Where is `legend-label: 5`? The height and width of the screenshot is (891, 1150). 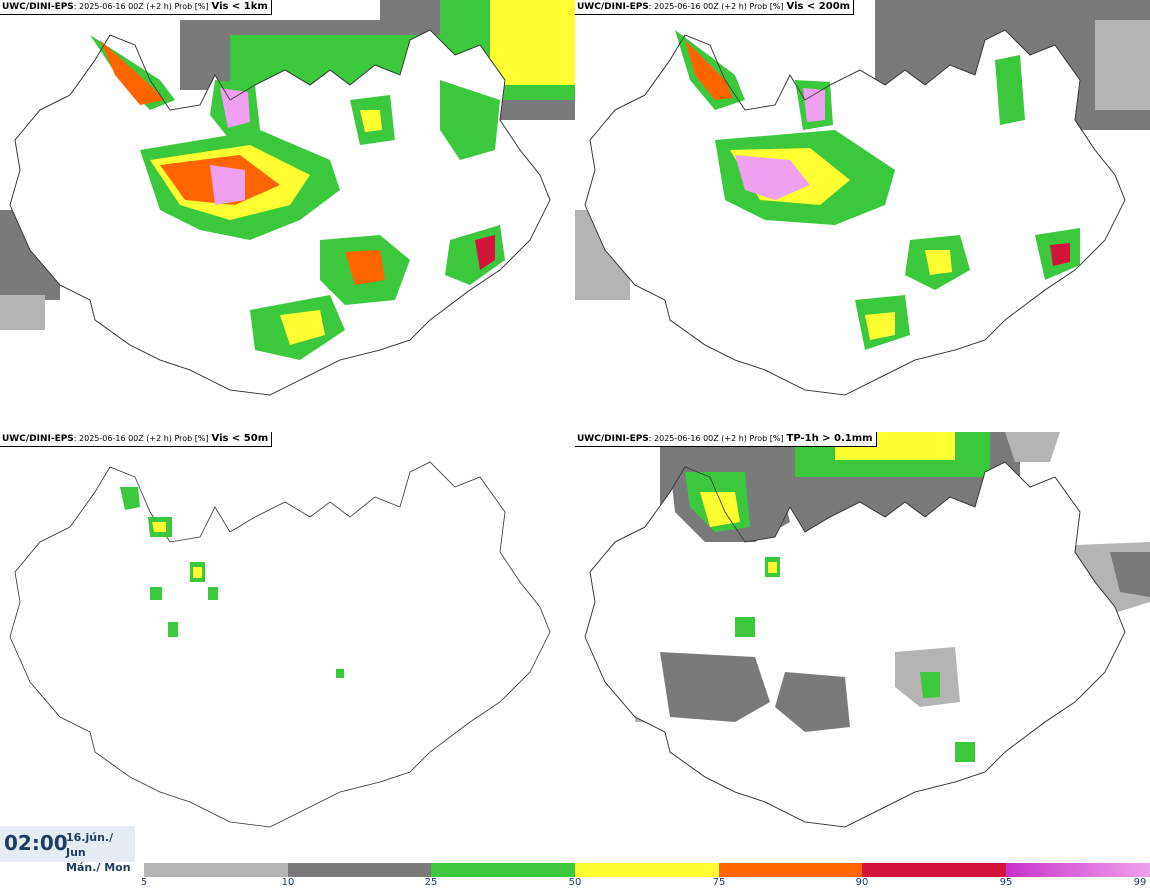 legend-label: 5 is located at coordinates (144, 882).